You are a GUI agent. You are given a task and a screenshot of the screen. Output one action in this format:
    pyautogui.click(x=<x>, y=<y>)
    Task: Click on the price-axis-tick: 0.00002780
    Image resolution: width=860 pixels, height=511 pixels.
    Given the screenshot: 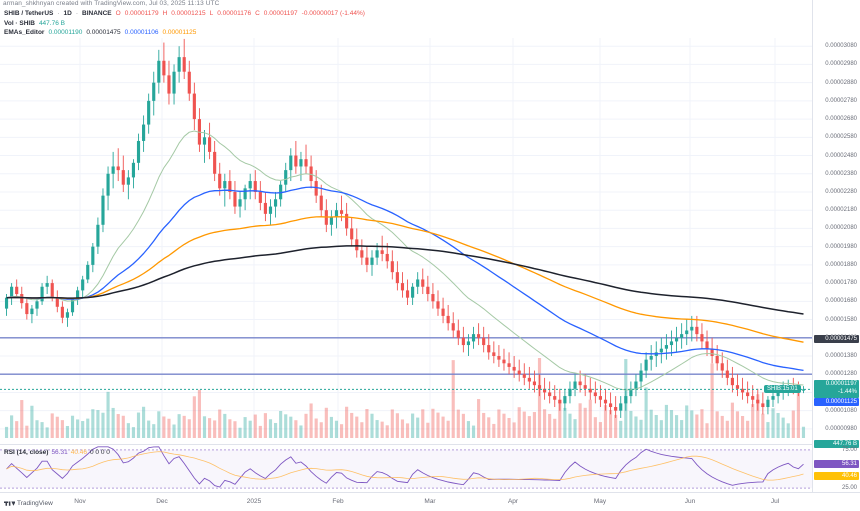 What is the action you would take?
    pyautogui.click(x=841, y=100)
    